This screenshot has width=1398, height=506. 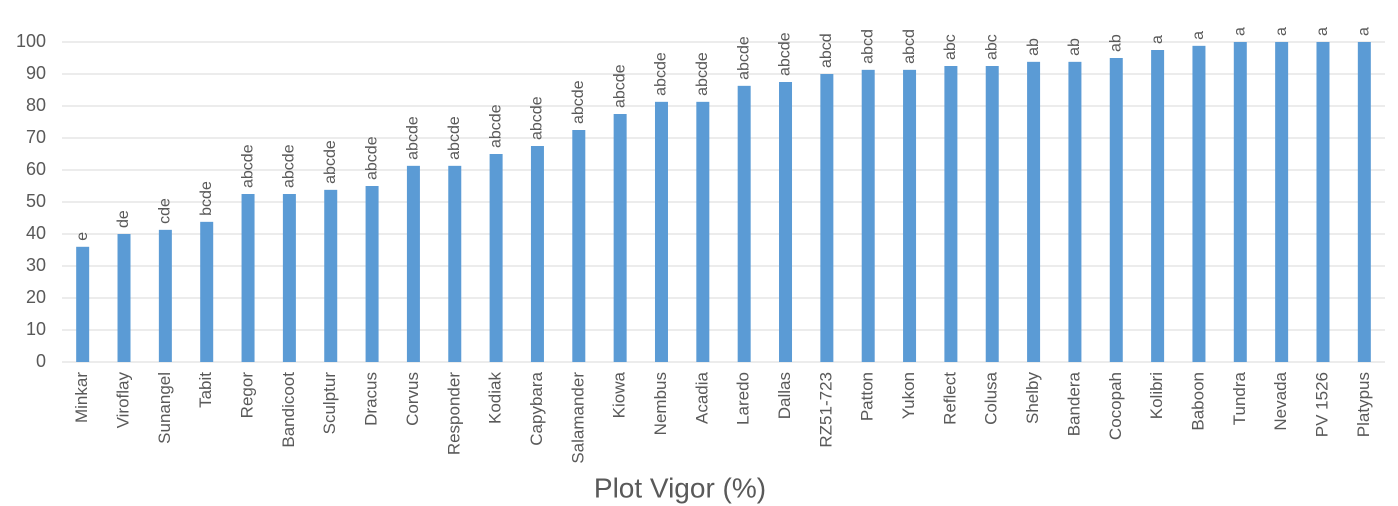 I want to click on x-tick-label: Nembus, so click(x=660, y=403).